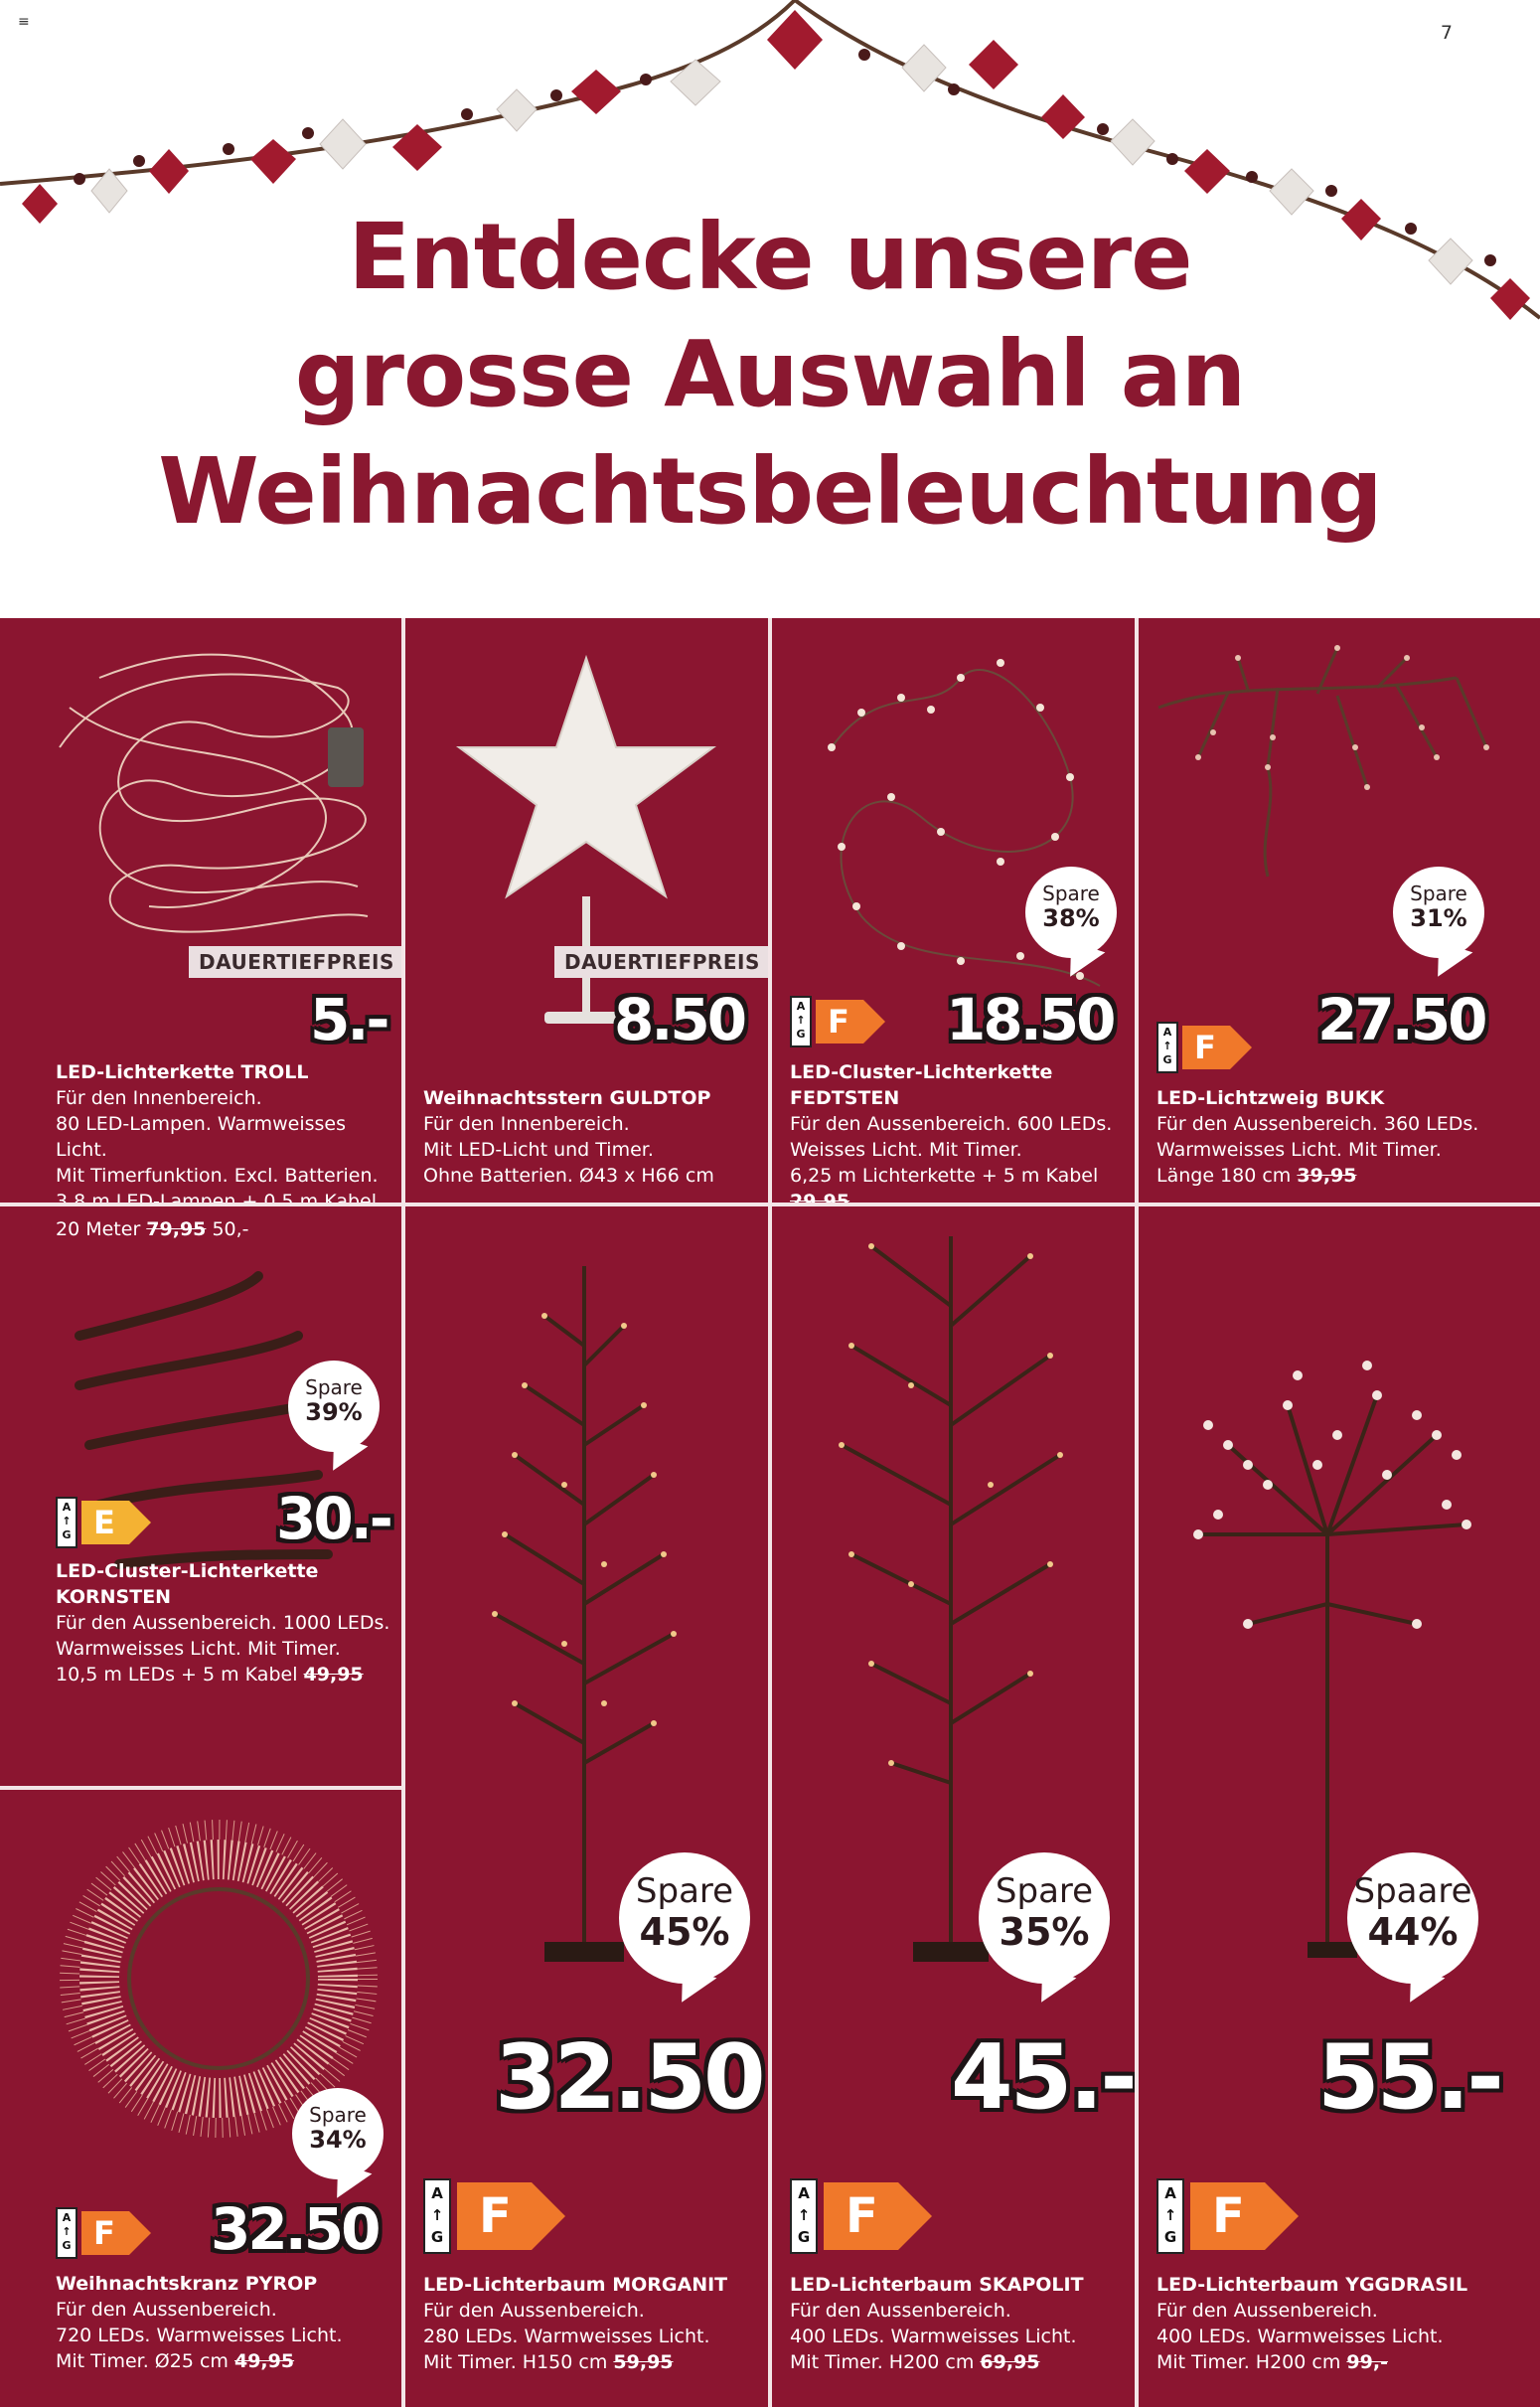 This screenshot has height=2407, width=1540. I want to click on old-price: 99,-, so click(1367, 2362).